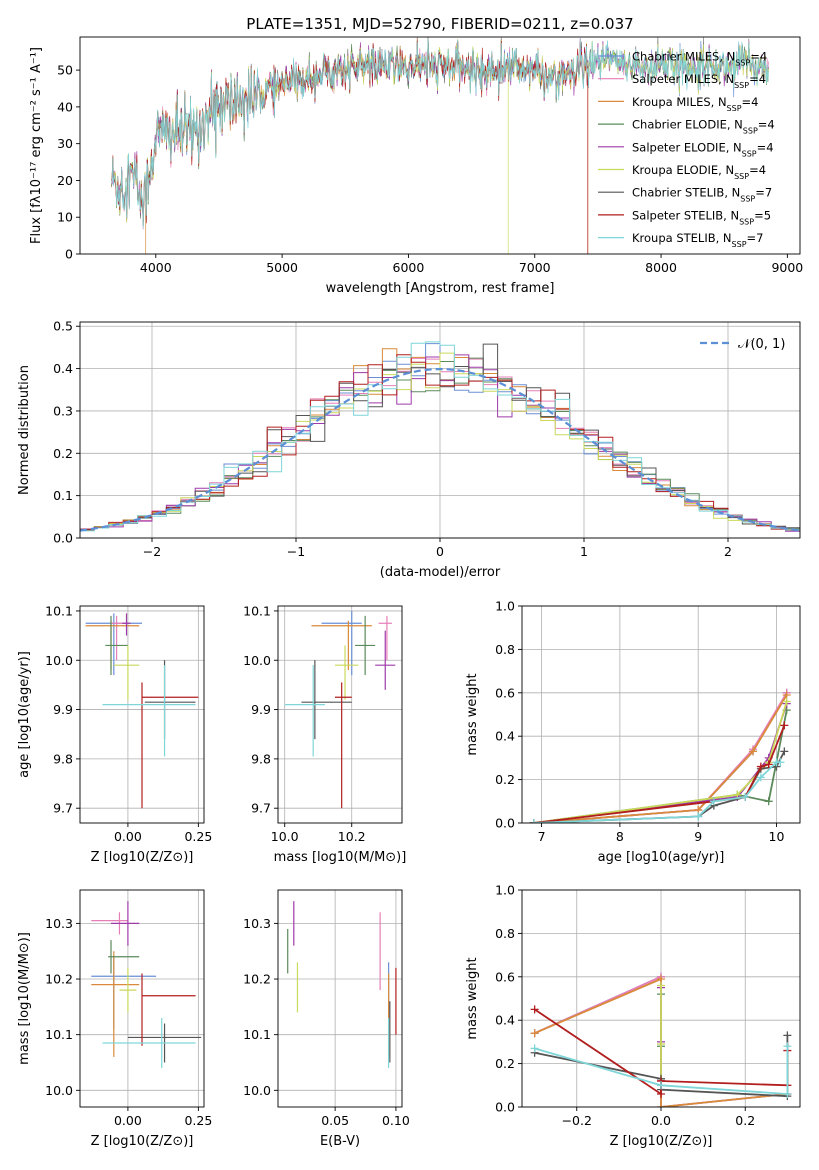  Describe the element at coordinates (577, 1120) in the screenshot. I see `x-tick-label: −0.2` at that location.